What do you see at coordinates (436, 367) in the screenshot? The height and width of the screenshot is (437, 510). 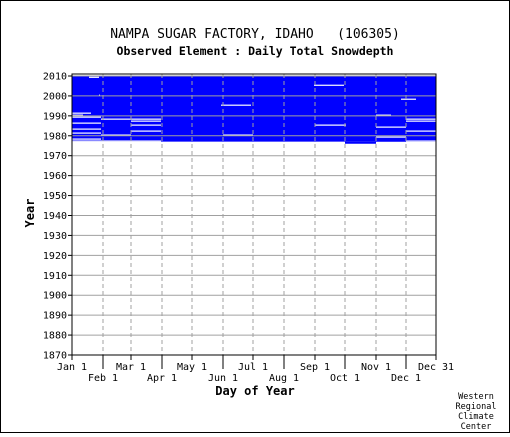 I see `x-tick-label: Dec 31` at bounding box center [436, 367].